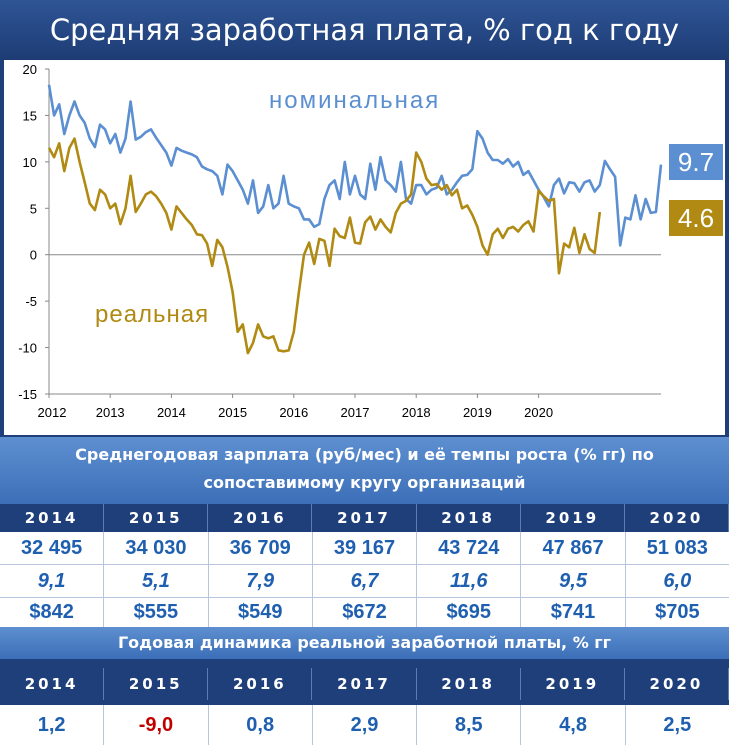 The width and height of the screenshot is (729, 745). What do you see at coordinates (260, 684) in the screenshot?
I see `table2-year-cell: 2016` at bounding box center [260, 684].